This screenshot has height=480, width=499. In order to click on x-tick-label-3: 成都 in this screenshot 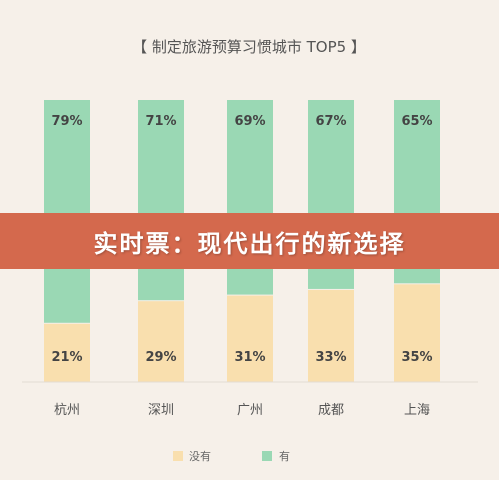, I will do `click(331, 410)`.